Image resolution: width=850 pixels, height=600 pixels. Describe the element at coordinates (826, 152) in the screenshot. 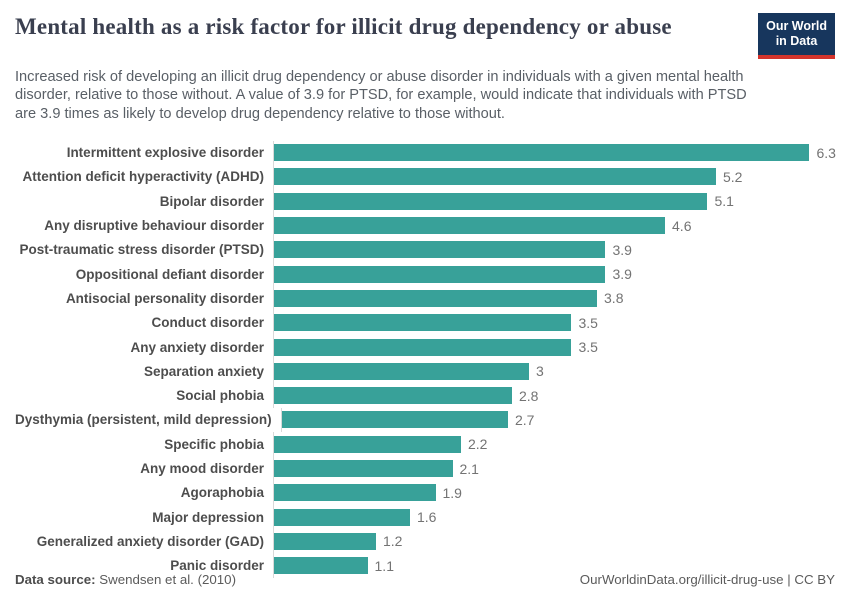

I see `value-label: 6.3` at that location.